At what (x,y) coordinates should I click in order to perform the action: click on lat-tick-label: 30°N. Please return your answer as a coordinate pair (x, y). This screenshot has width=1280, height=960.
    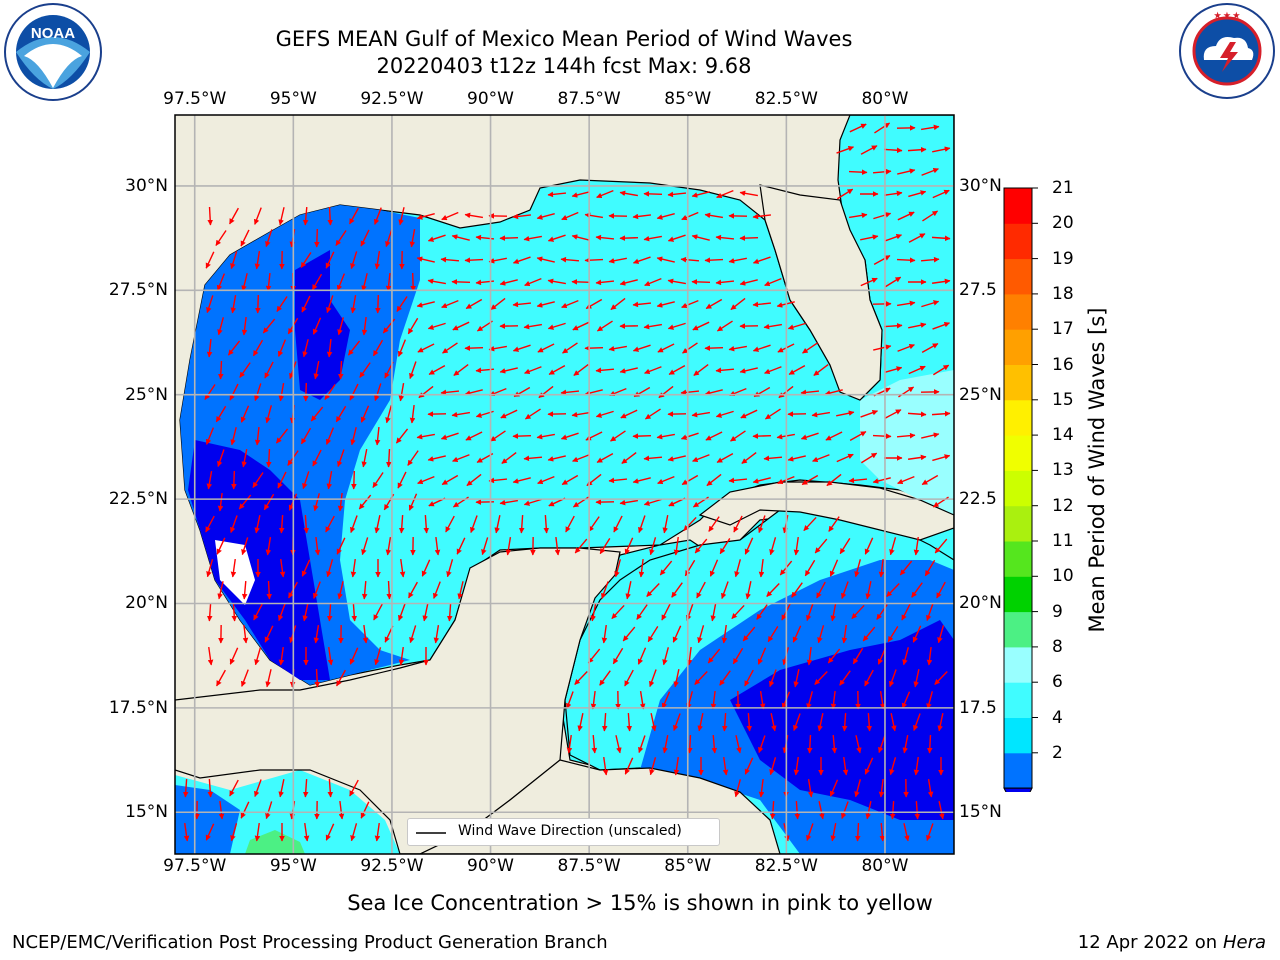
    Looking at the image, I should click on (146, 185).